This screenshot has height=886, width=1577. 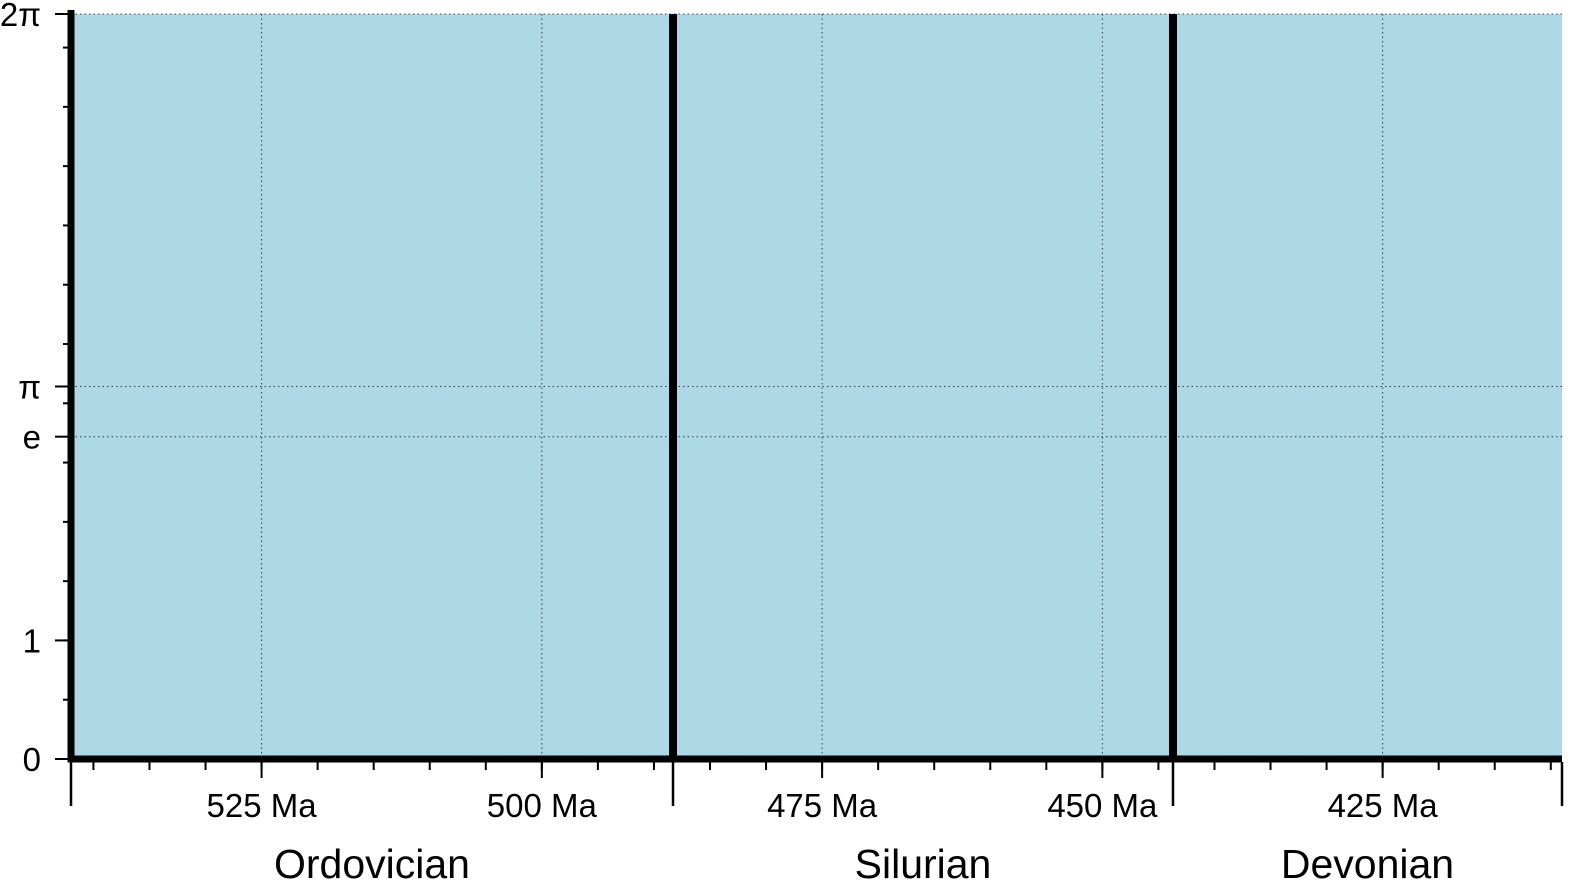 I want to click on x-tick-label: 525 Ma, so click(x=262, y=805).